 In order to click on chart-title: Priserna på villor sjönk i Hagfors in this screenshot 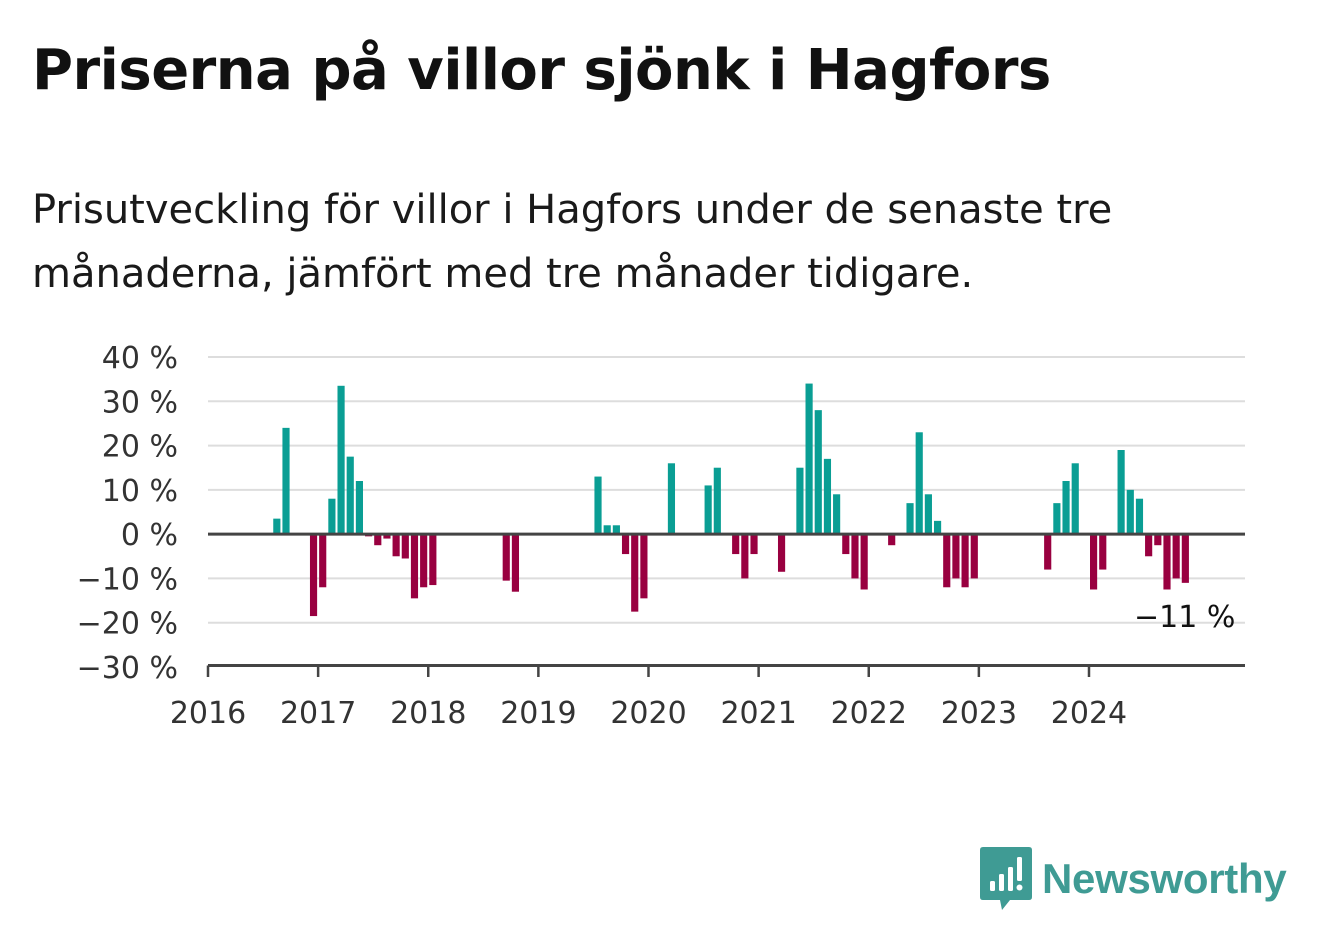, I will do `click(541, 70)`.